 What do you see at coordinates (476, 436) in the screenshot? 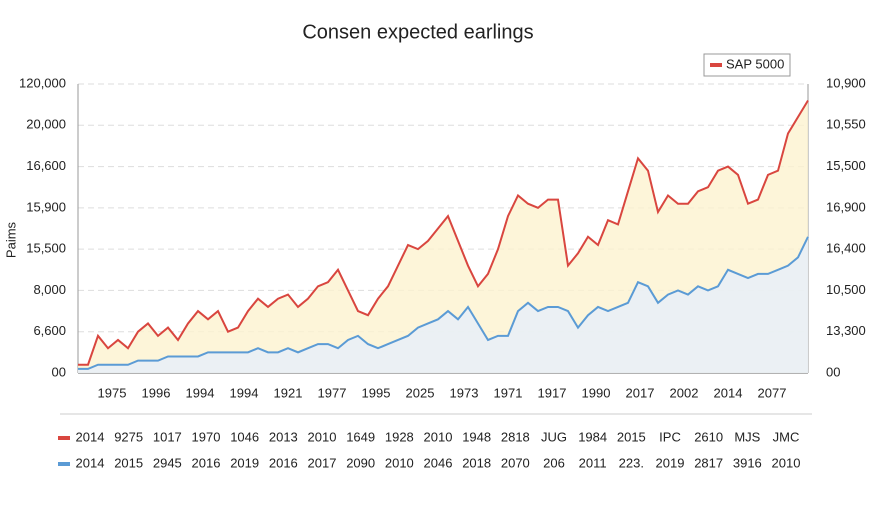
I see `row-cell: 1948` at bounding box center [476, 436].